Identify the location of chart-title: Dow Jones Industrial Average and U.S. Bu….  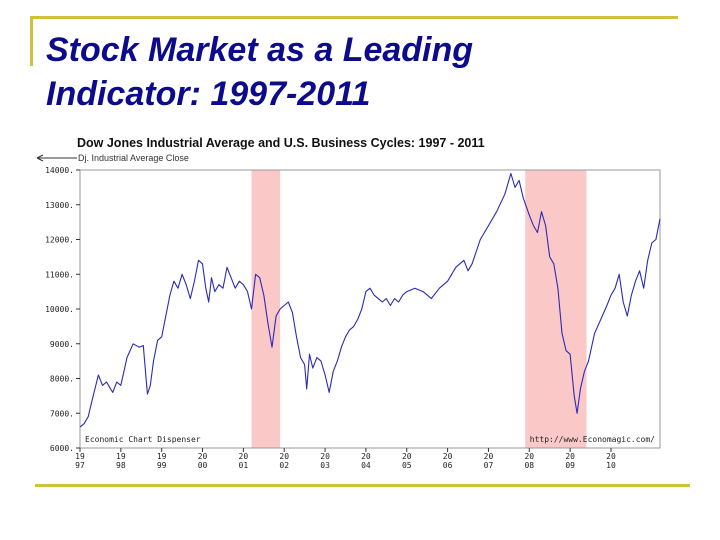
(281, 143).